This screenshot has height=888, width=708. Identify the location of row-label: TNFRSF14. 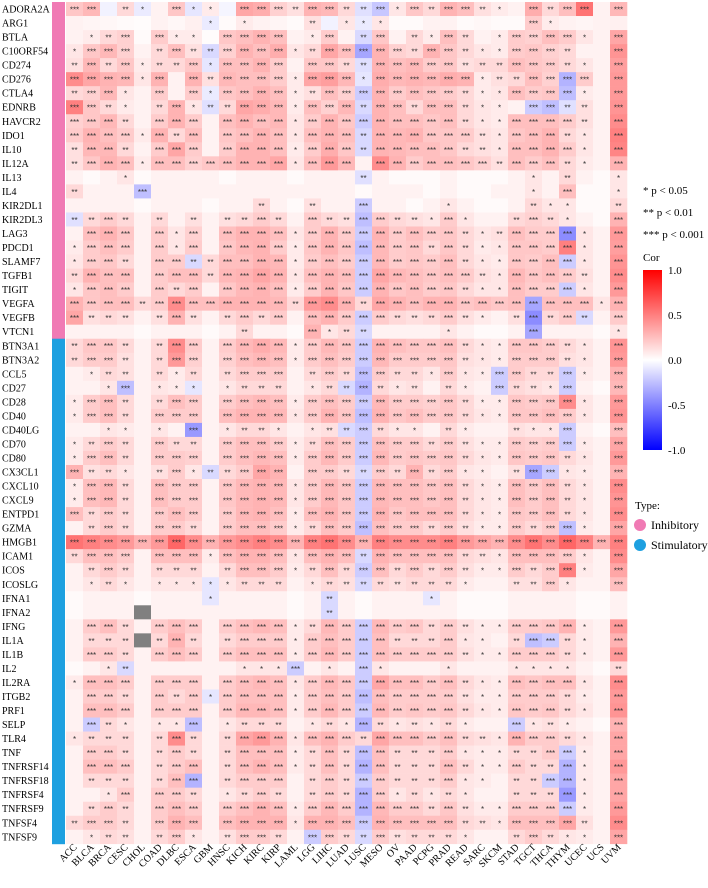
(25, 767).